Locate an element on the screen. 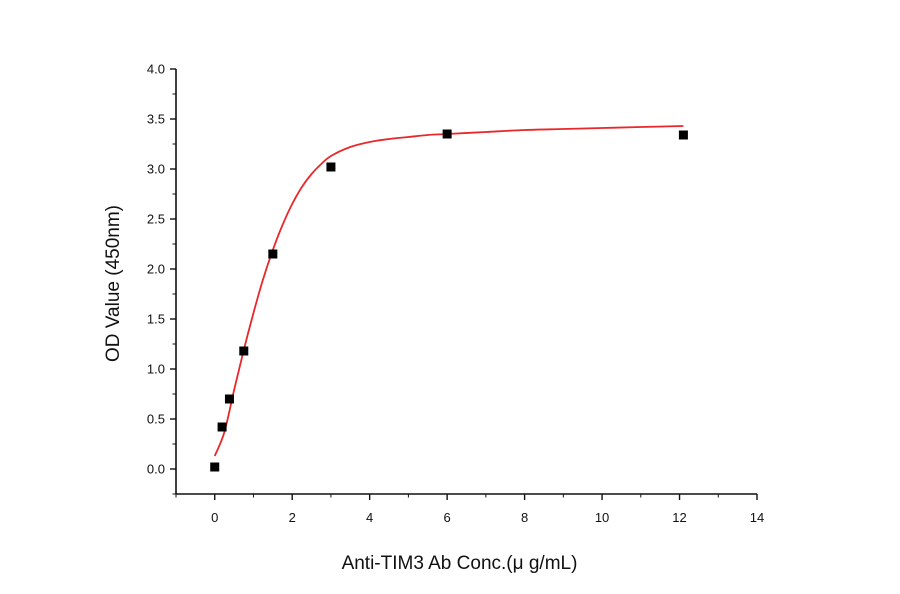 The width and height of the screenshot is (900, 594). y-tick-label: 3.5 is located at coordinates (156, 119).